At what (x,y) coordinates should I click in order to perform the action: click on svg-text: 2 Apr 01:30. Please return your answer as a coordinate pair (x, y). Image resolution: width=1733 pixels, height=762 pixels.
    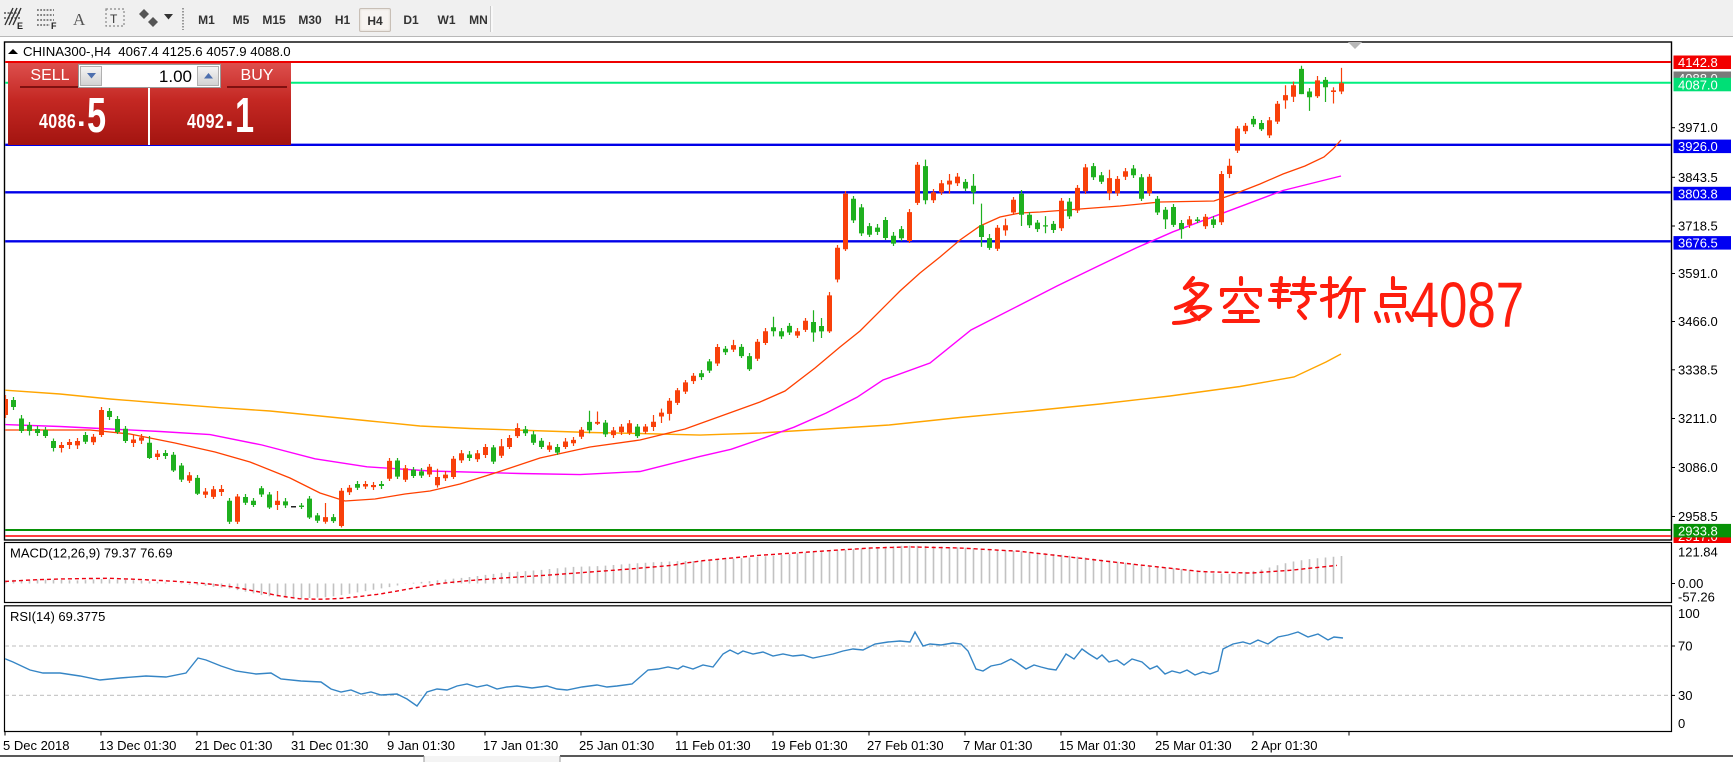
    Looking at the image, I should click on (1284, 745).